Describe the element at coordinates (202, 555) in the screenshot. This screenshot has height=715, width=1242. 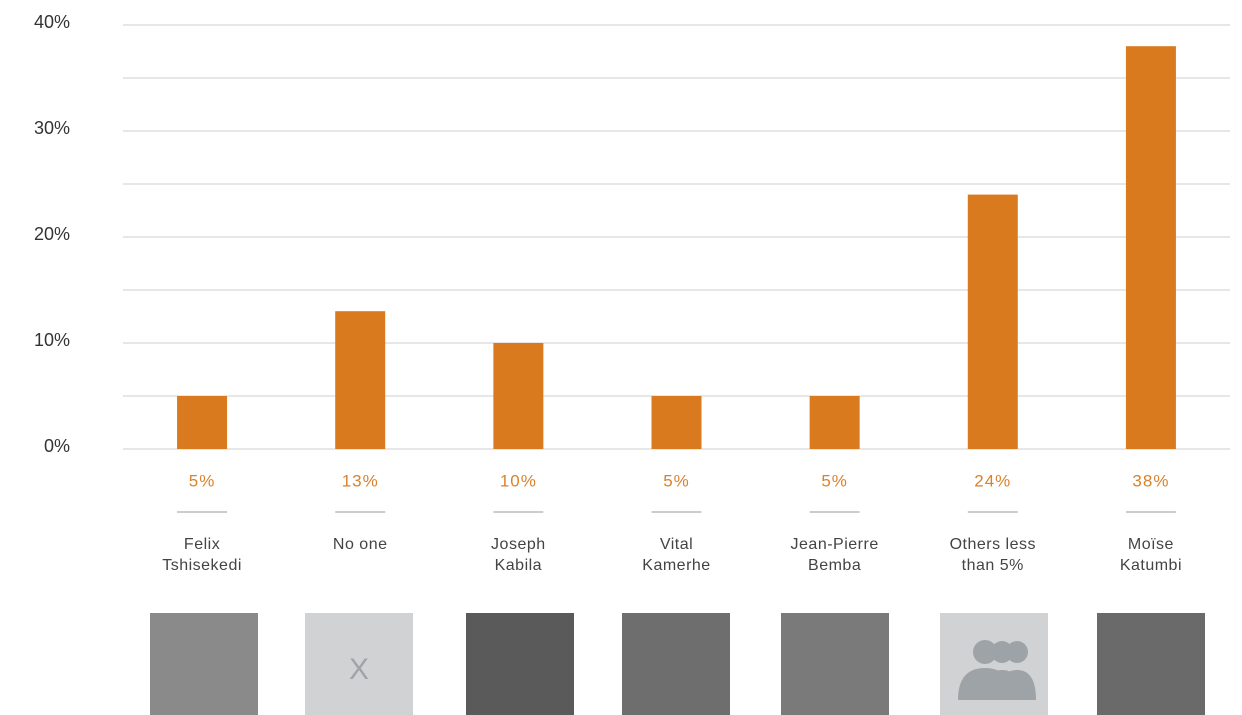
I see `category-label: Felix Tshisekedi` at that location.